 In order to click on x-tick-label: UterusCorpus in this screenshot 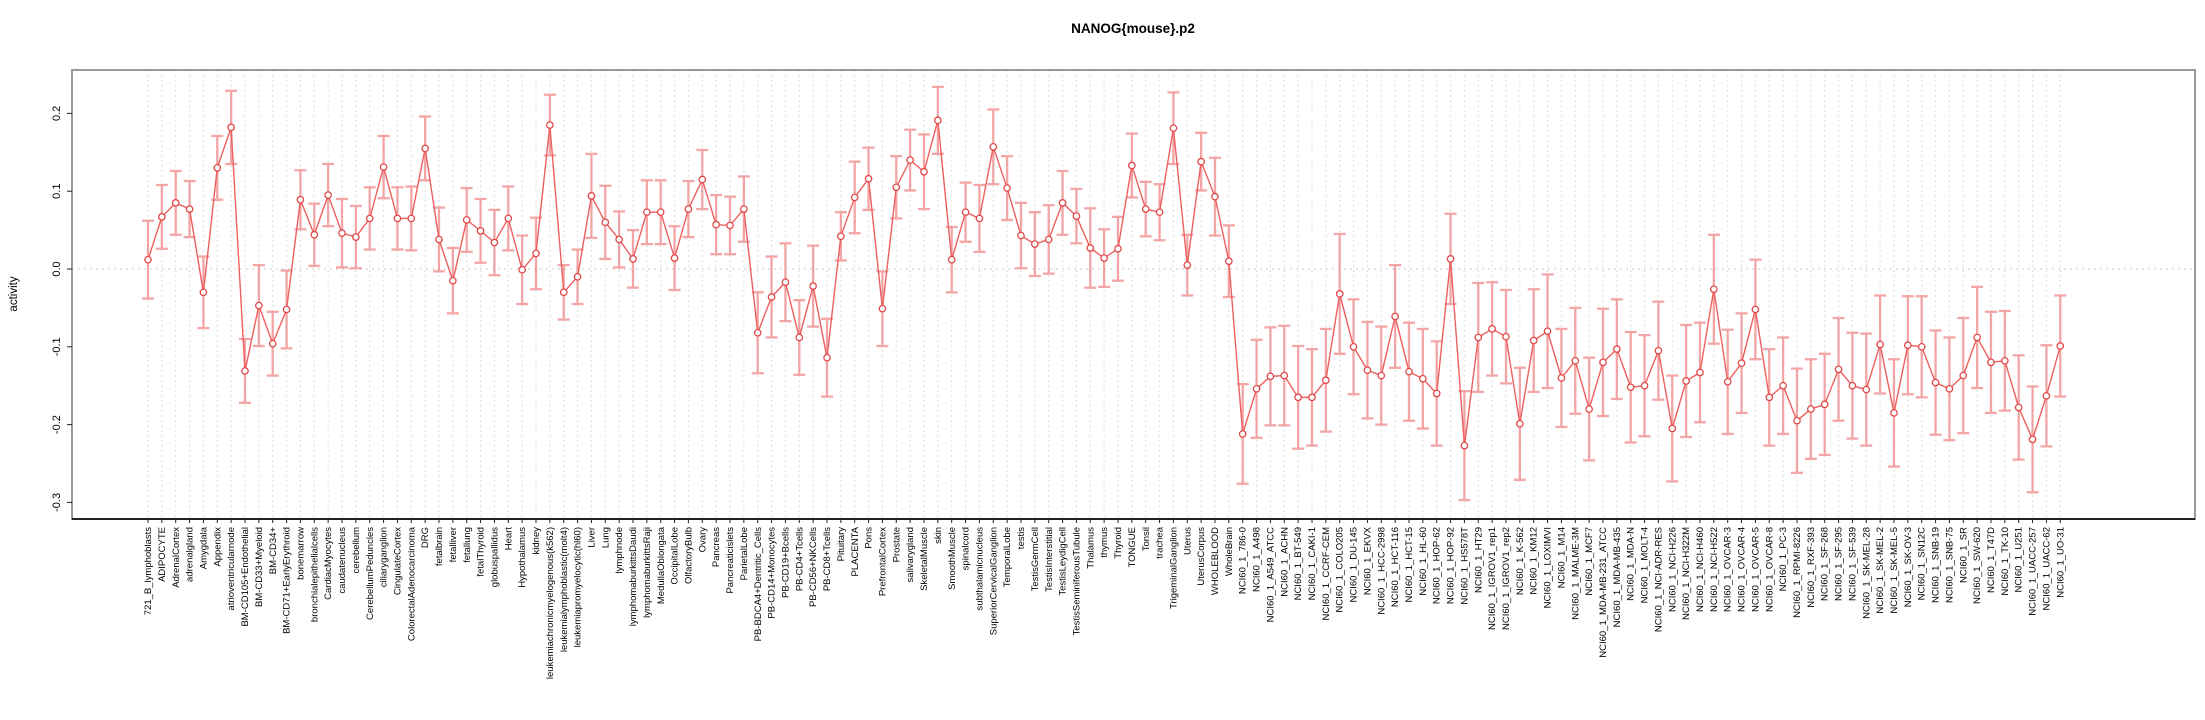, I will do `click(1201, 556)`.